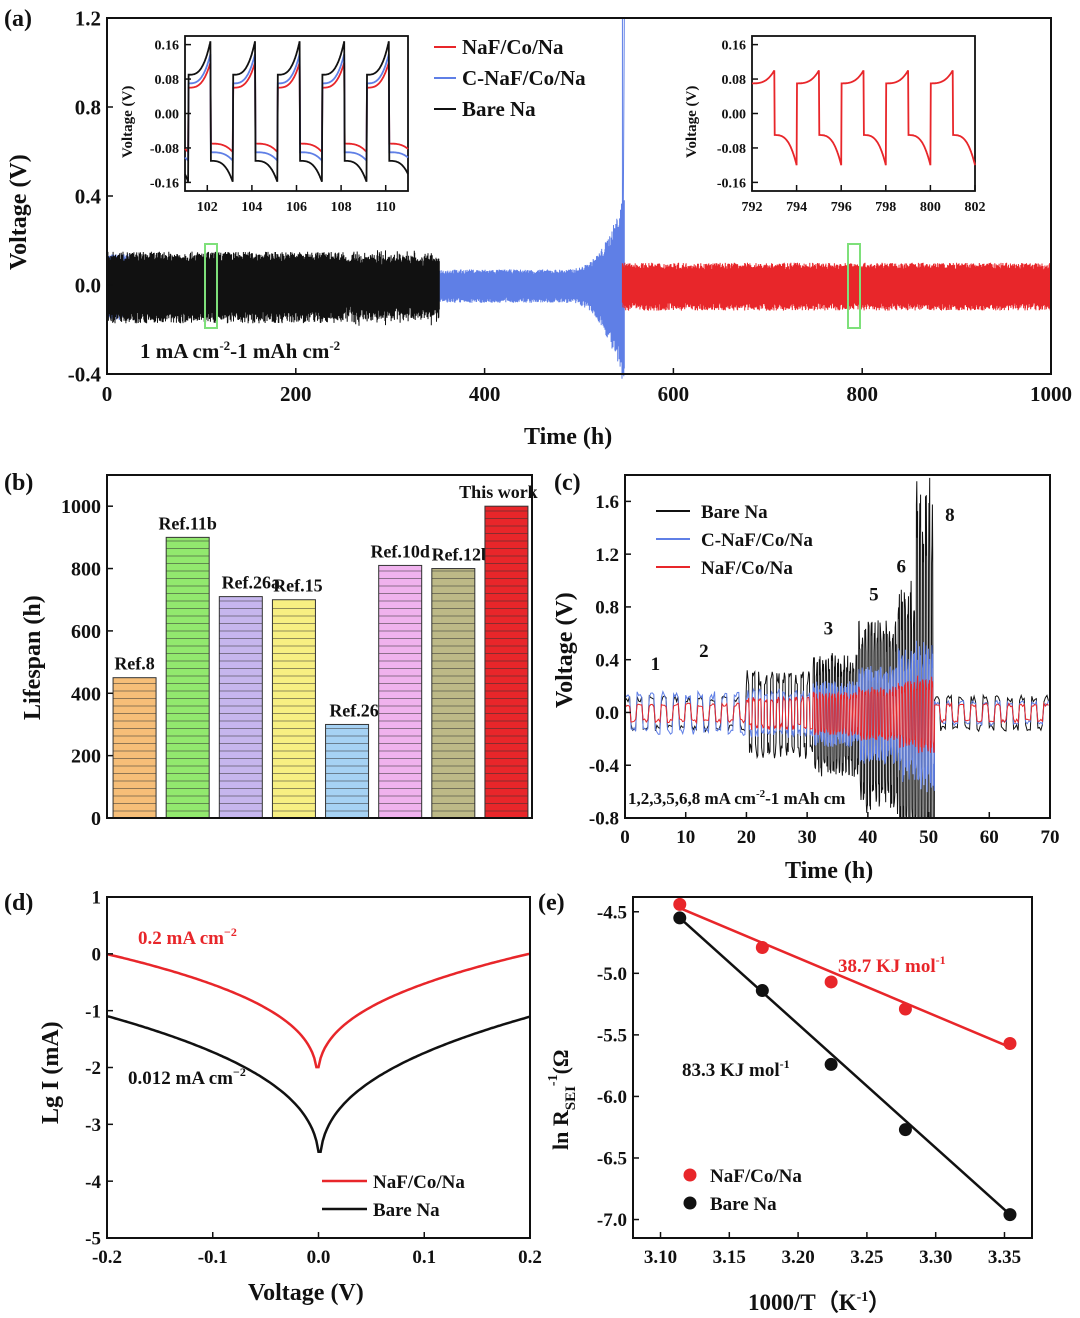  I want to click on a-series-naf-co-na, so click(836, 286).